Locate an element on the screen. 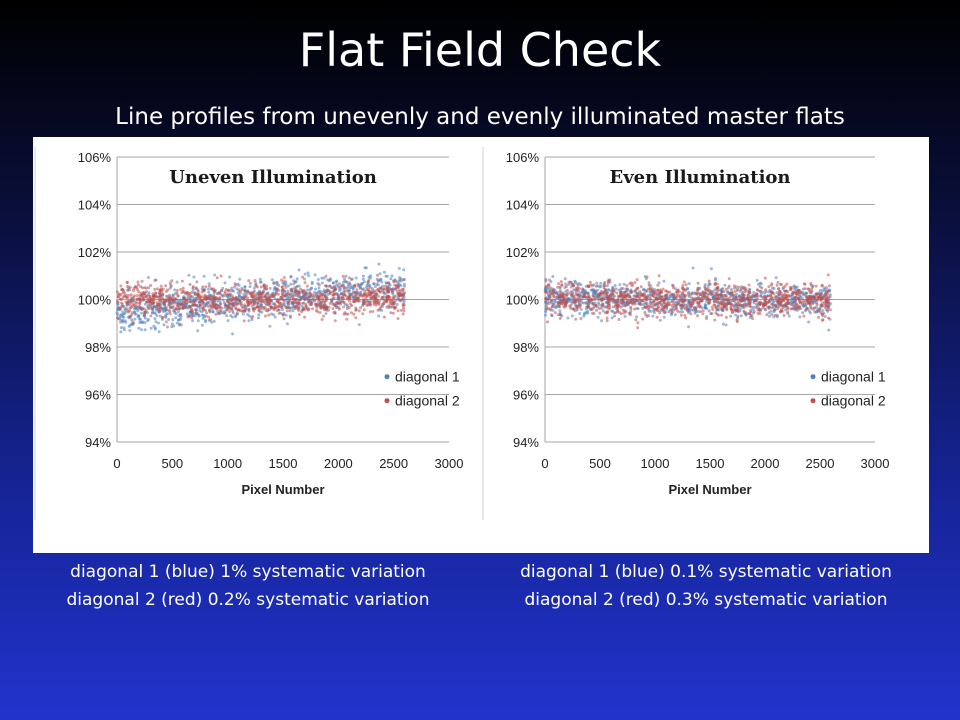  legend-marker is located at coordinates (387, 401).